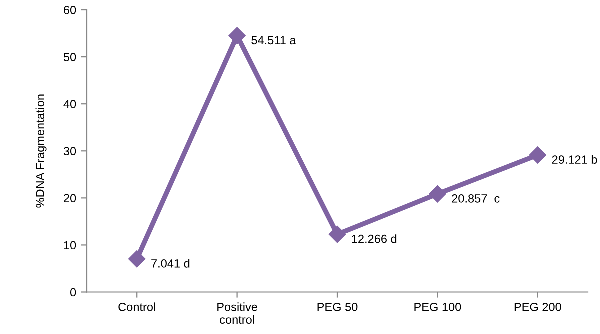  Describe the element at coordinates (374, 239) in the screenshot. I see `data-label: 12.266 d` at that location.